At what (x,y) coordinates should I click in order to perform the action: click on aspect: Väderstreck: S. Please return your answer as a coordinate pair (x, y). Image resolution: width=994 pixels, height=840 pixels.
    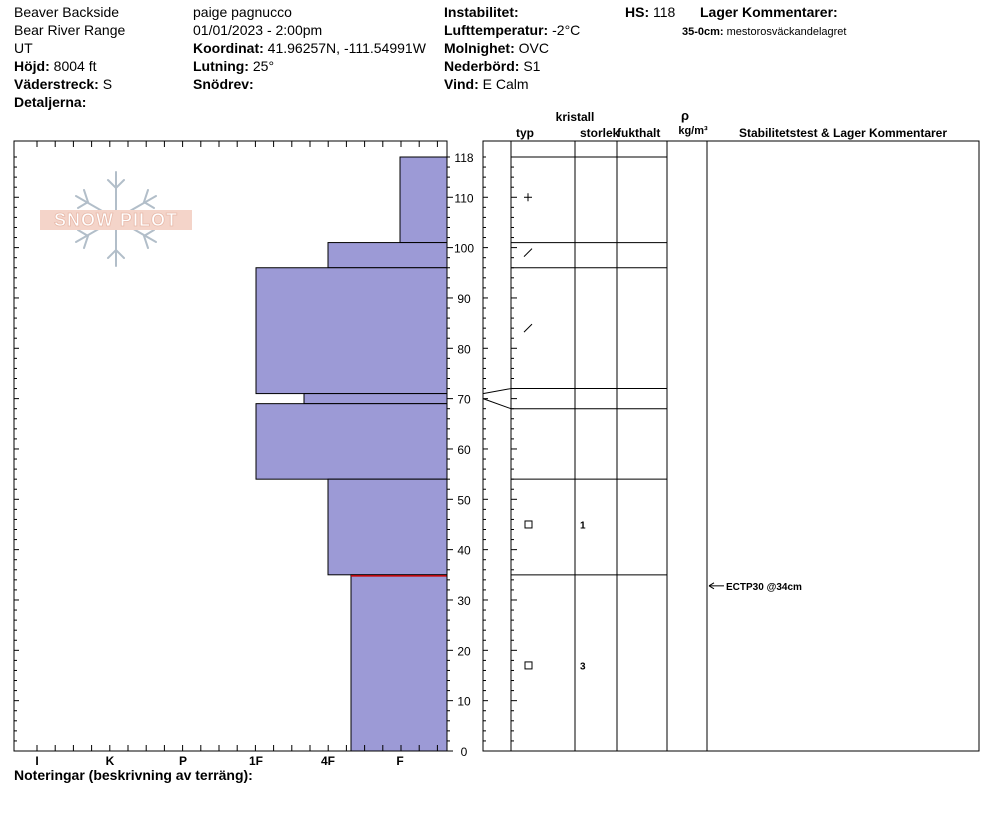
    Looking at the image, I should click on (63, 84).